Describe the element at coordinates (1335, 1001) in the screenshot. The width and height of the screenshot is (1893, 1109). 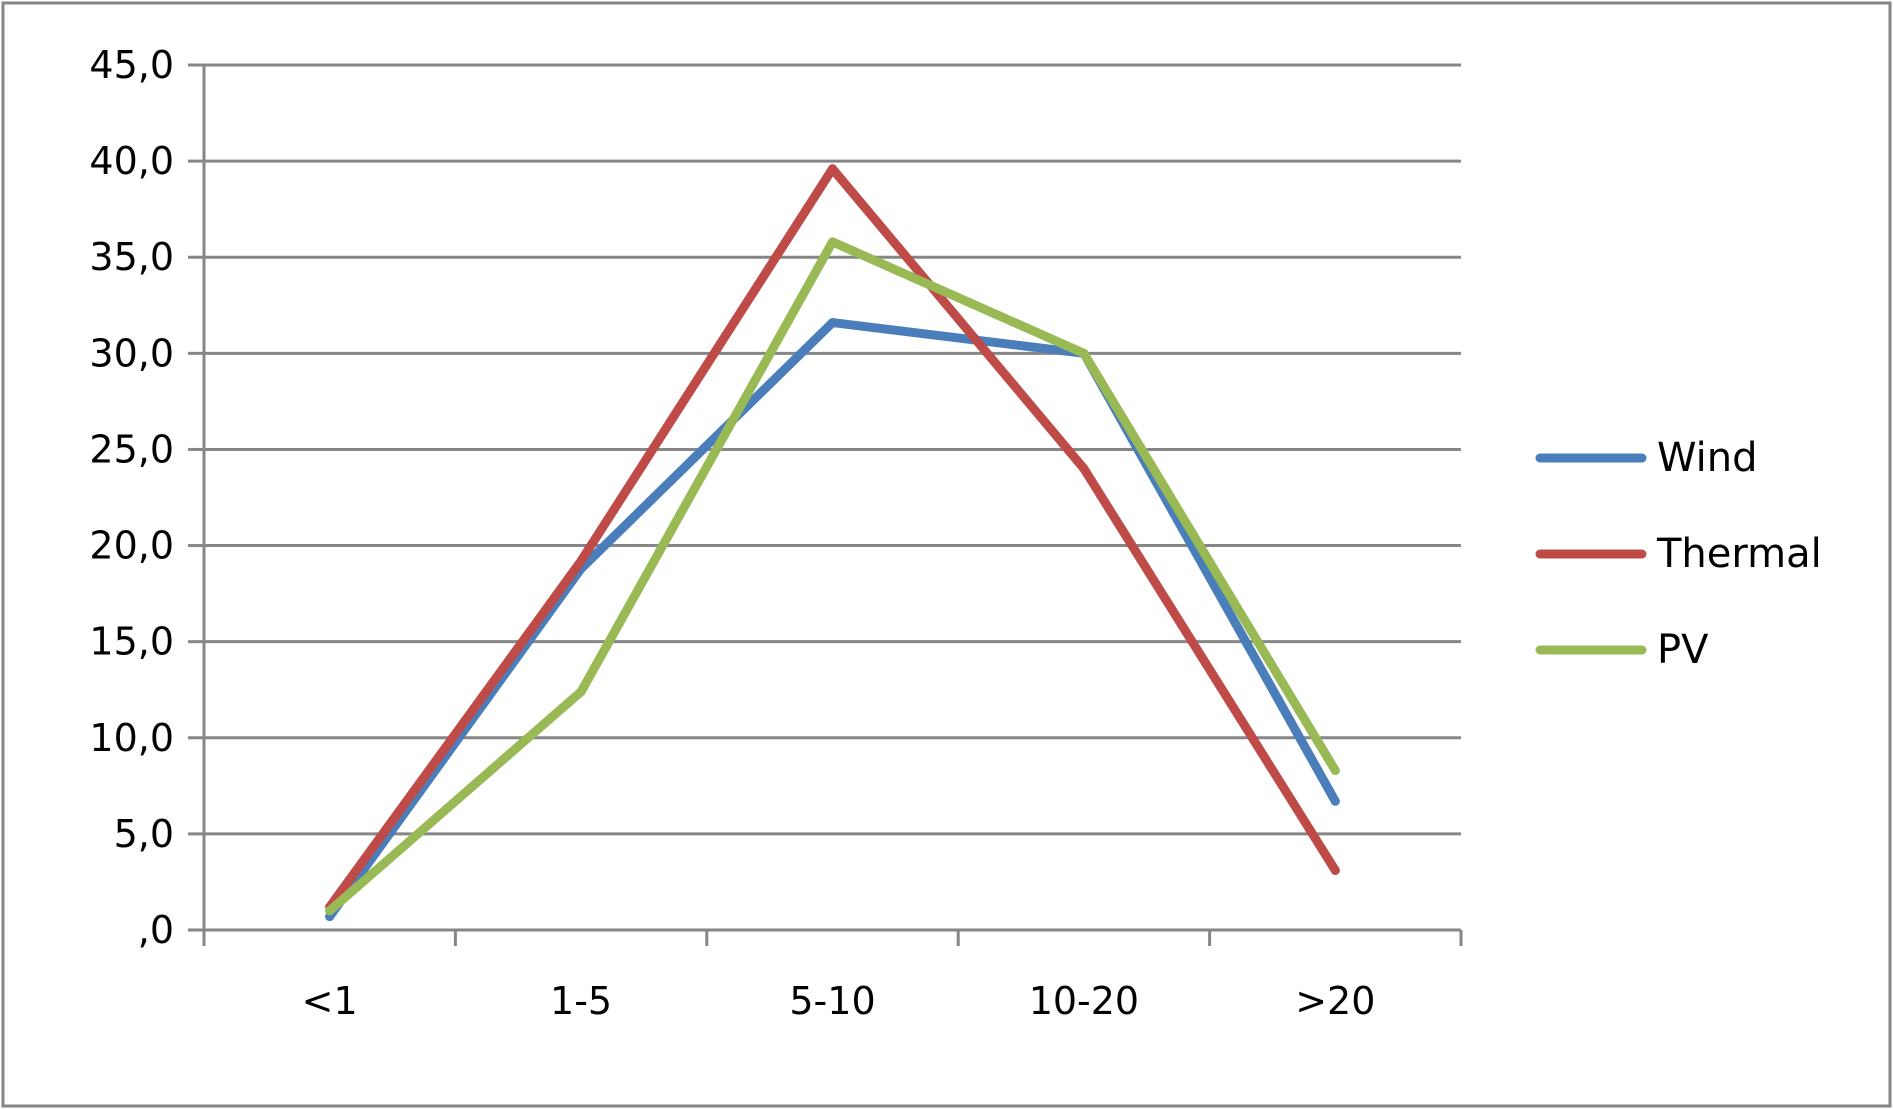
I see `x-tick-label: >20` at that location.